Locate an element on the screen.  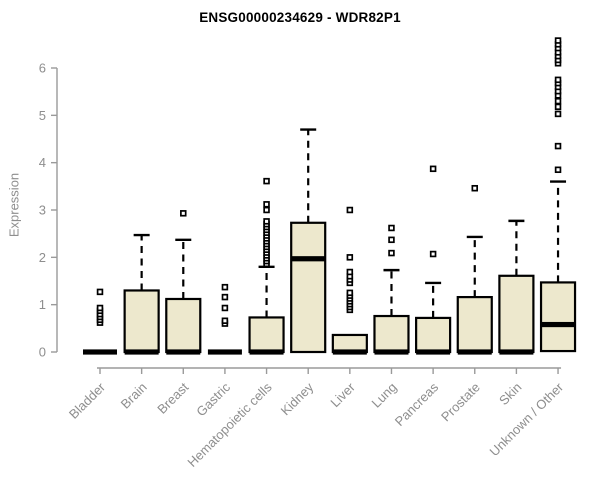
y-tick-label: 3 is located at coordinates (42, 210).